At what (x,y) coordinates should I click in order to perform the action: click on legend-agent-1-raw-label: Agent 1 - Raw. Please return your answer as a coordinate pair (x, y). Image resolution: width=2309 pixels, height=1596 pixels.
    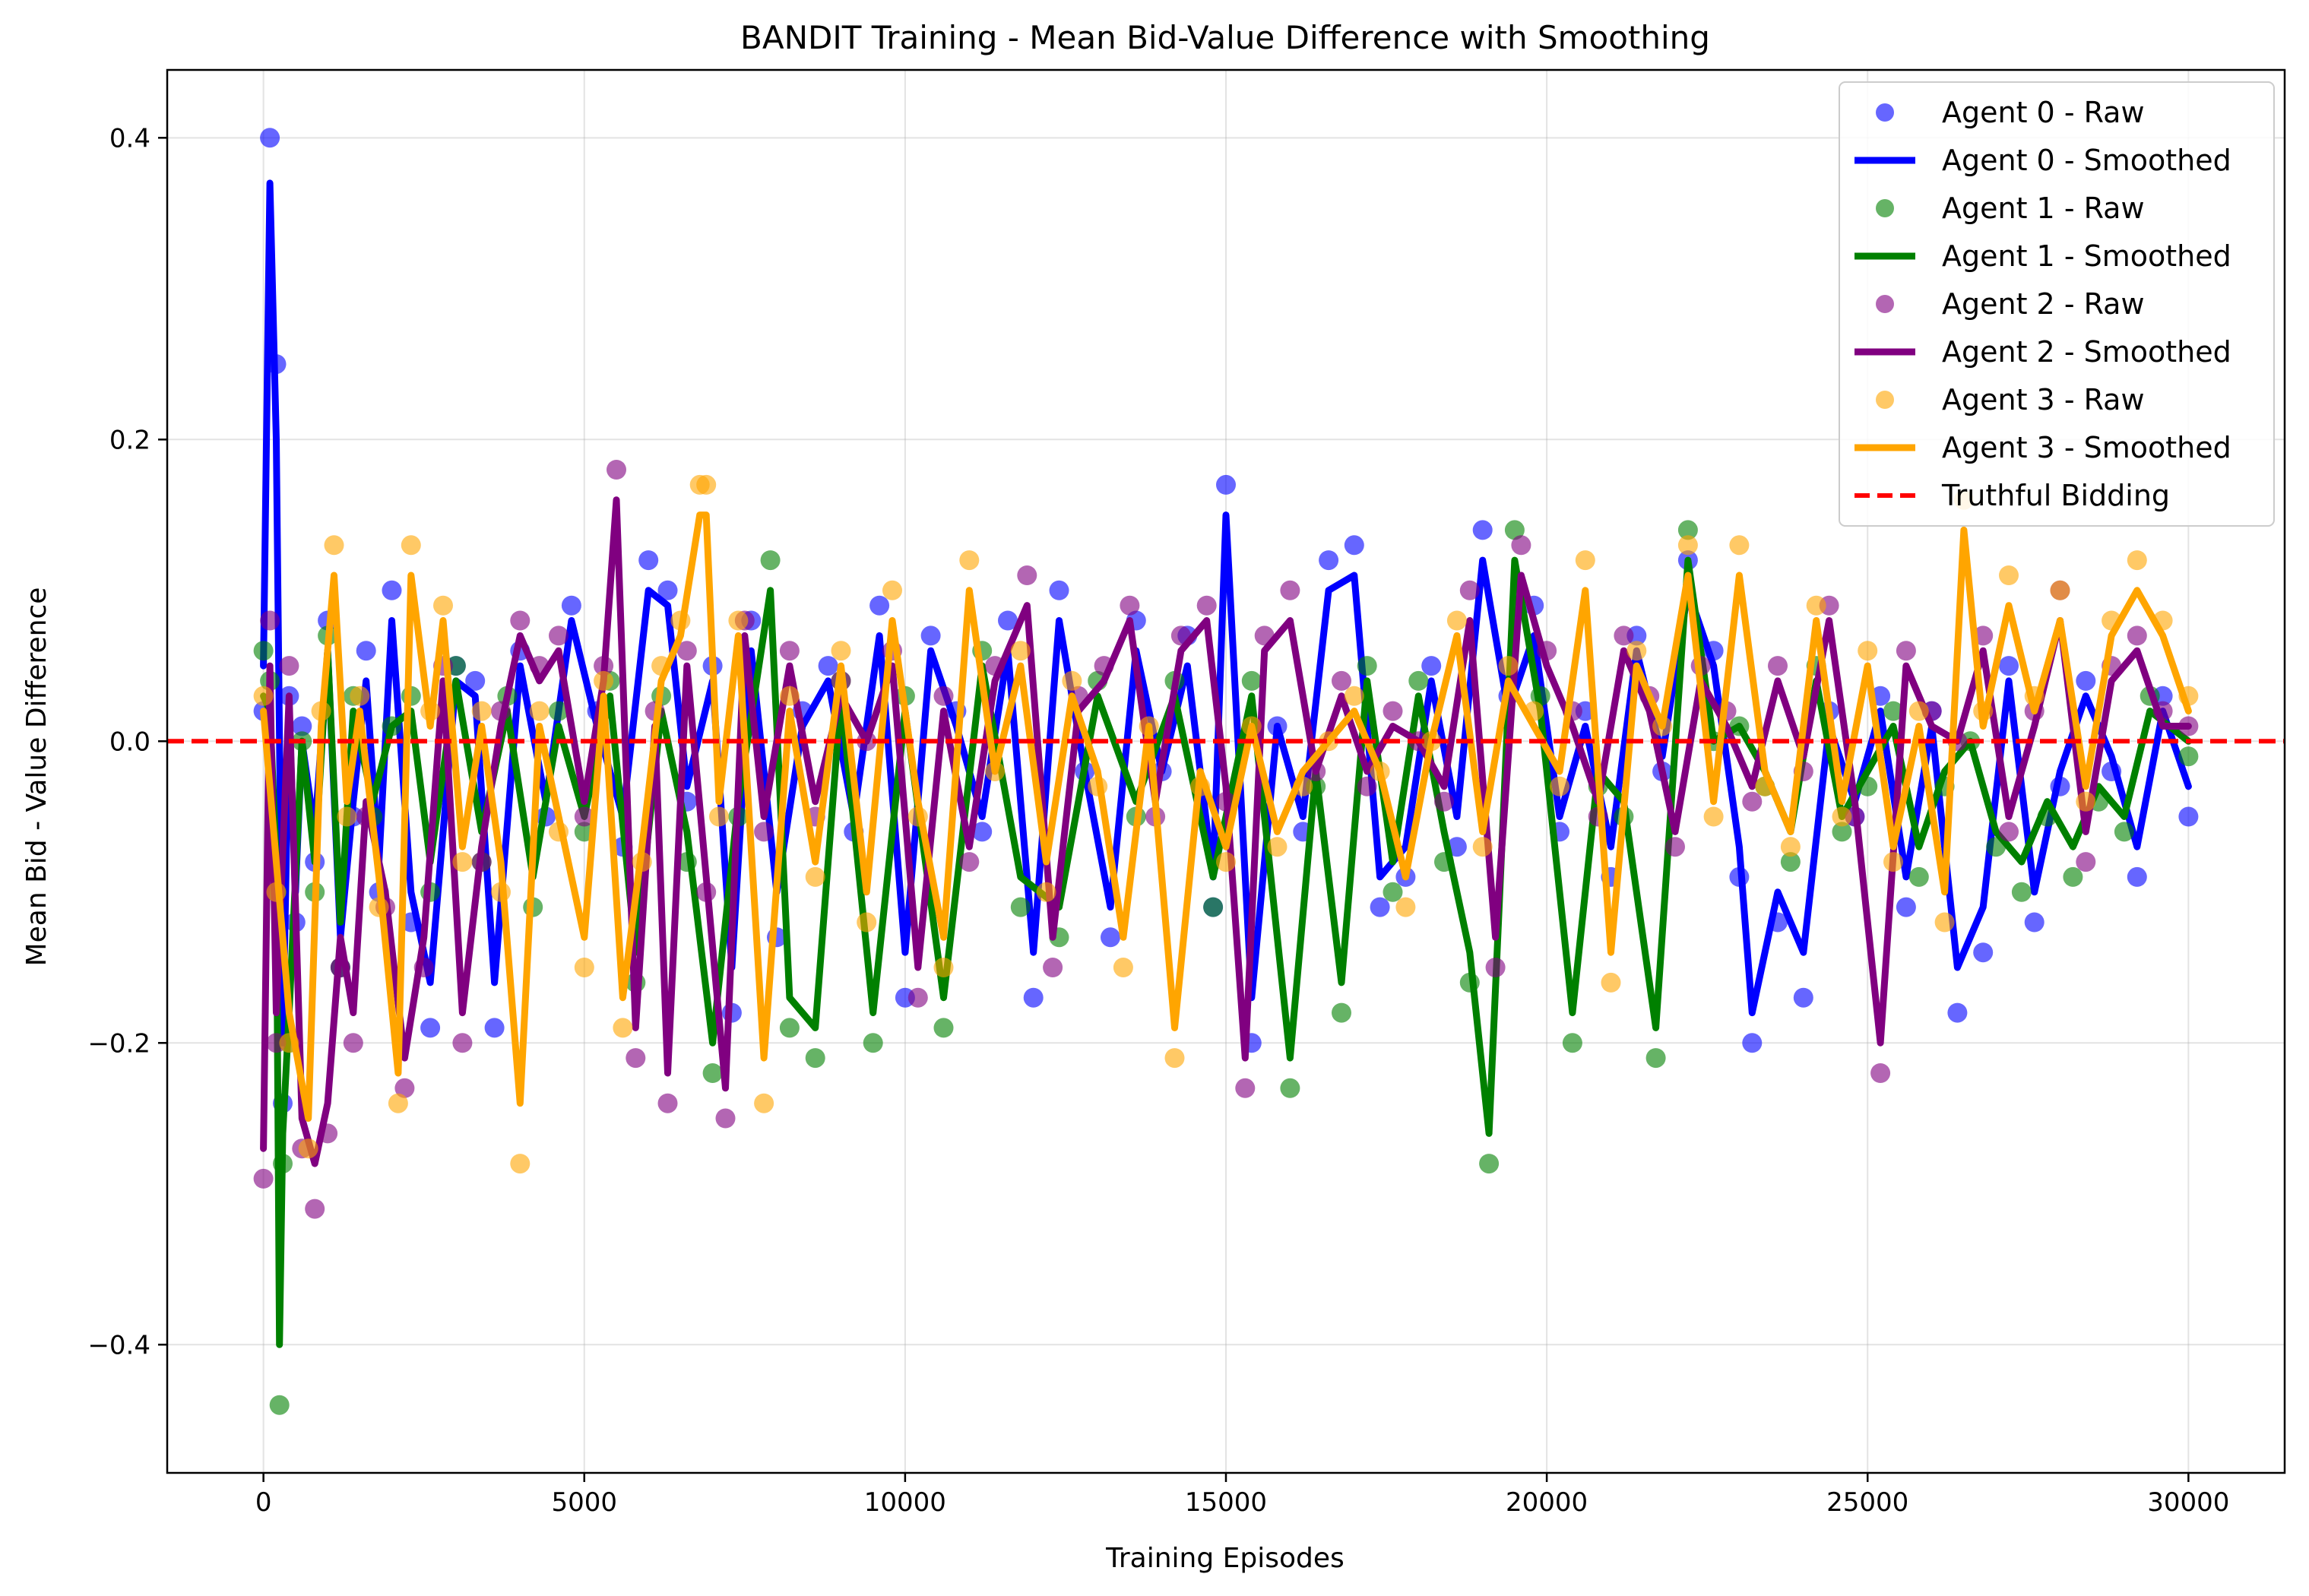
    Looking at the image, I should click on (2043, 209).